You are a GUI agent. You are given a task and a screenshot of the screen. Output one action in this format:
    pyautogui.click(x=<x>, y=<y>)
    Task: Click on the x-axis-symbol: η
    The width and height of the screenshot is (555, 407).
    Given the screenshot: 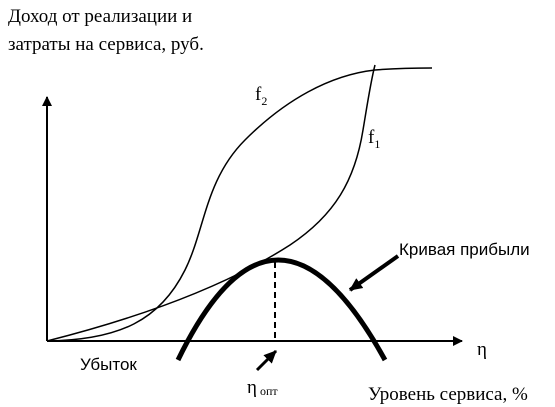 What is the action you would take?
    pyautogui.click(x=482, y=349)
    